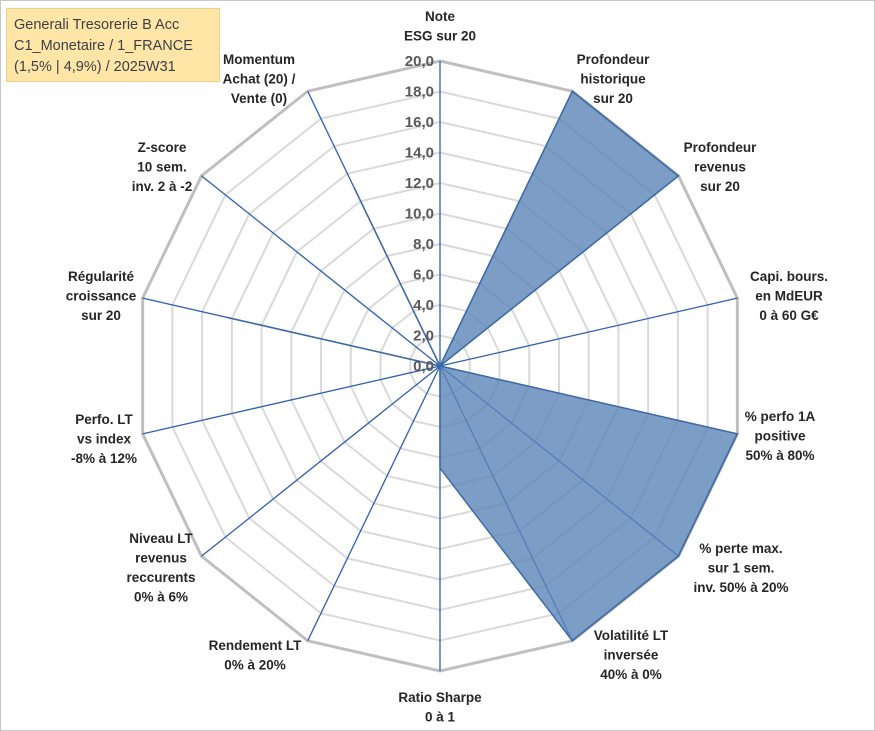 This screenshot has width=875, height=731. What do you see at coordinates (631, 674) in the screenshot?
I see `category-label-line: 40% à 0%` at bounding box center [631, 674].